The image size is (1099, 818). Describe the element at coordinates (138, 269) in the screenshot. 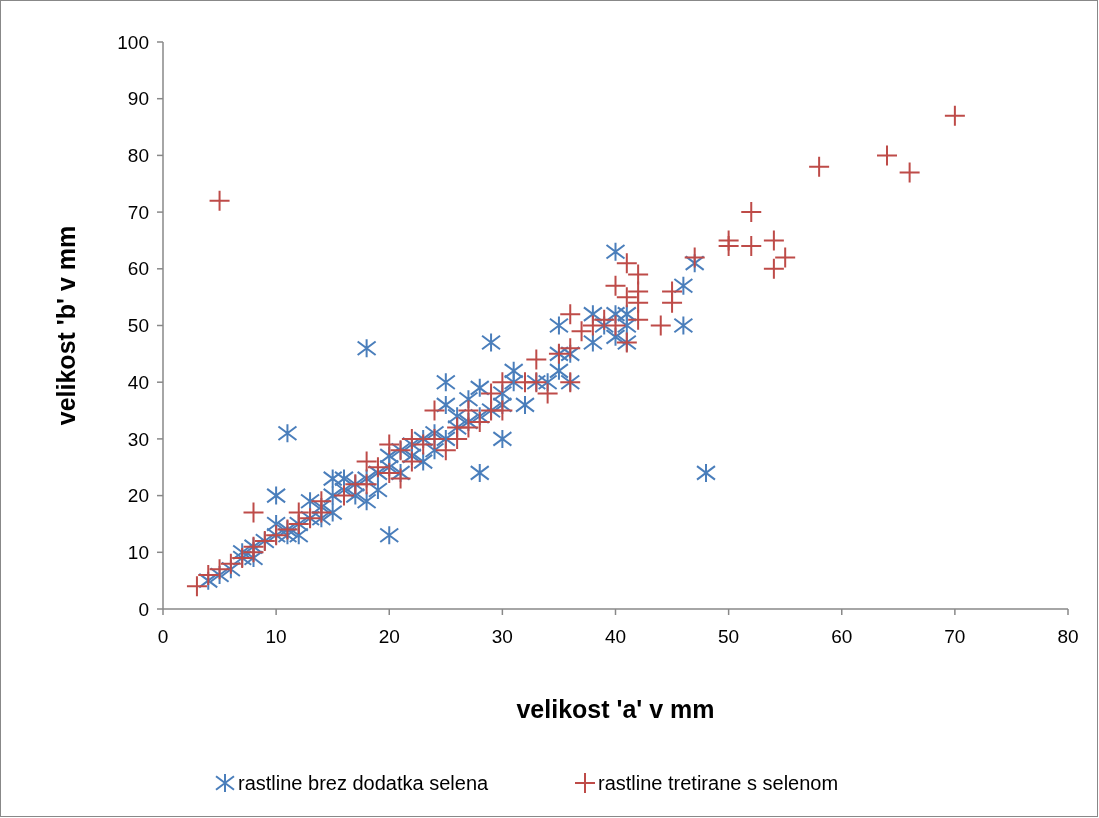

I see `y-tick-label: 60` at that location.